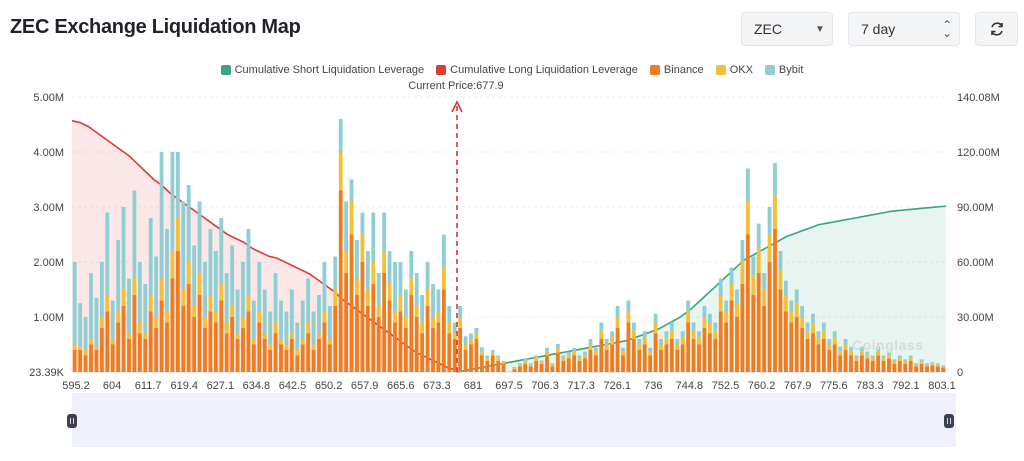  Describe the element at coordinates (798, 386) in the screenshot. I see `x-tick-label: 767.9` at that location.